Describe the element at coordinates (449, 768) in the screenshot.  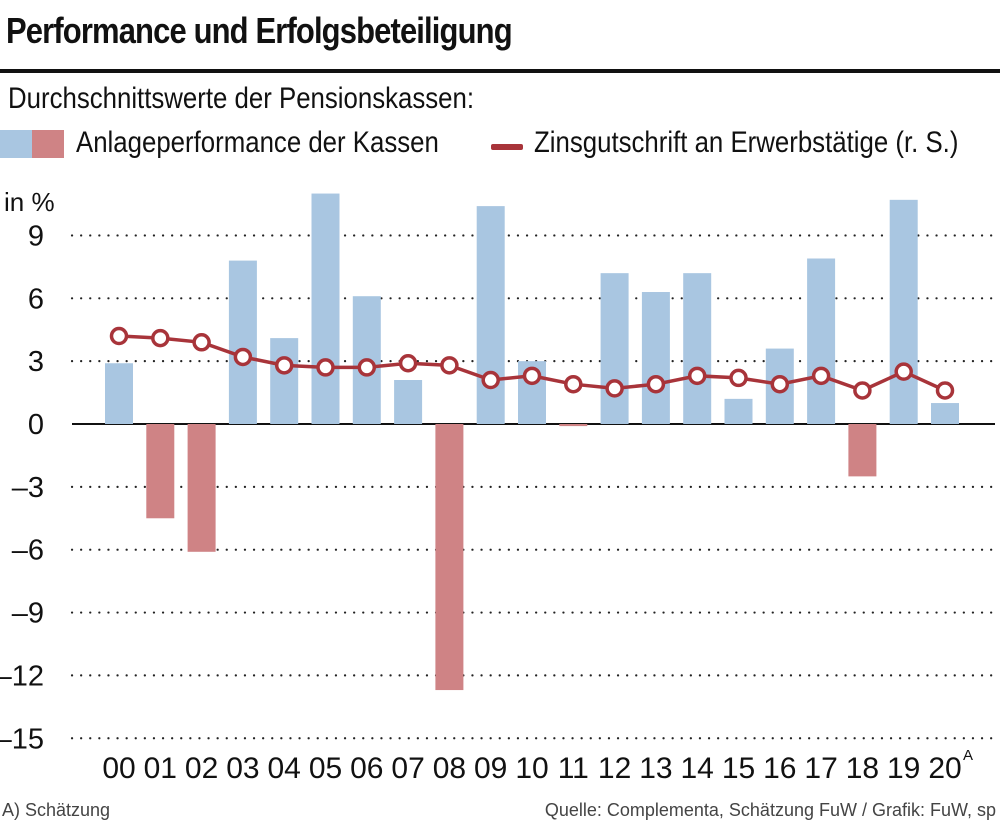
I see `x-tick-label: 08` at that location.